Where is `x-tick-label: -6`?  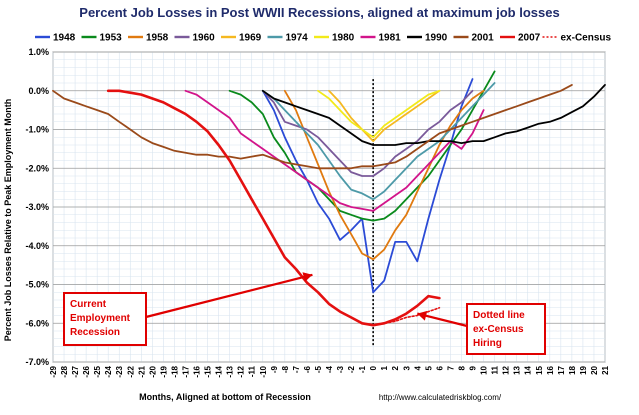 x-tick-label: -6 is located at coordinates (307, 369).